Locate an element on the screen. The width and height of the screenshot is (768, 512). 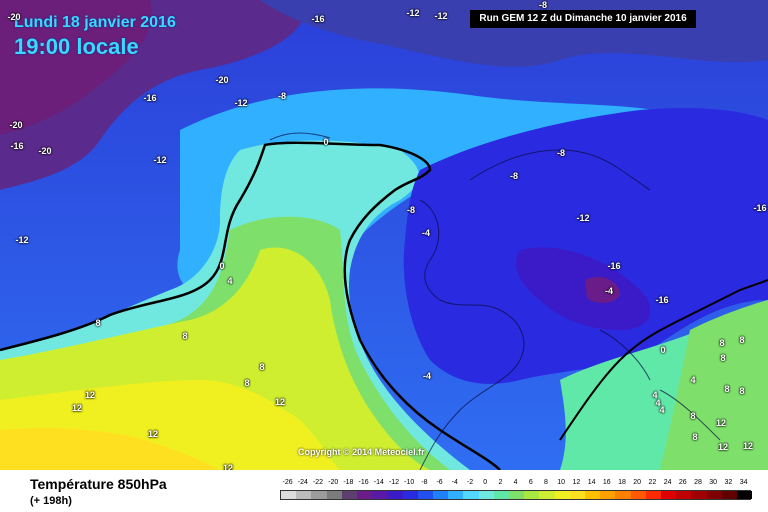
legend-tick-label: -16 is located at coordinates (363, 482).